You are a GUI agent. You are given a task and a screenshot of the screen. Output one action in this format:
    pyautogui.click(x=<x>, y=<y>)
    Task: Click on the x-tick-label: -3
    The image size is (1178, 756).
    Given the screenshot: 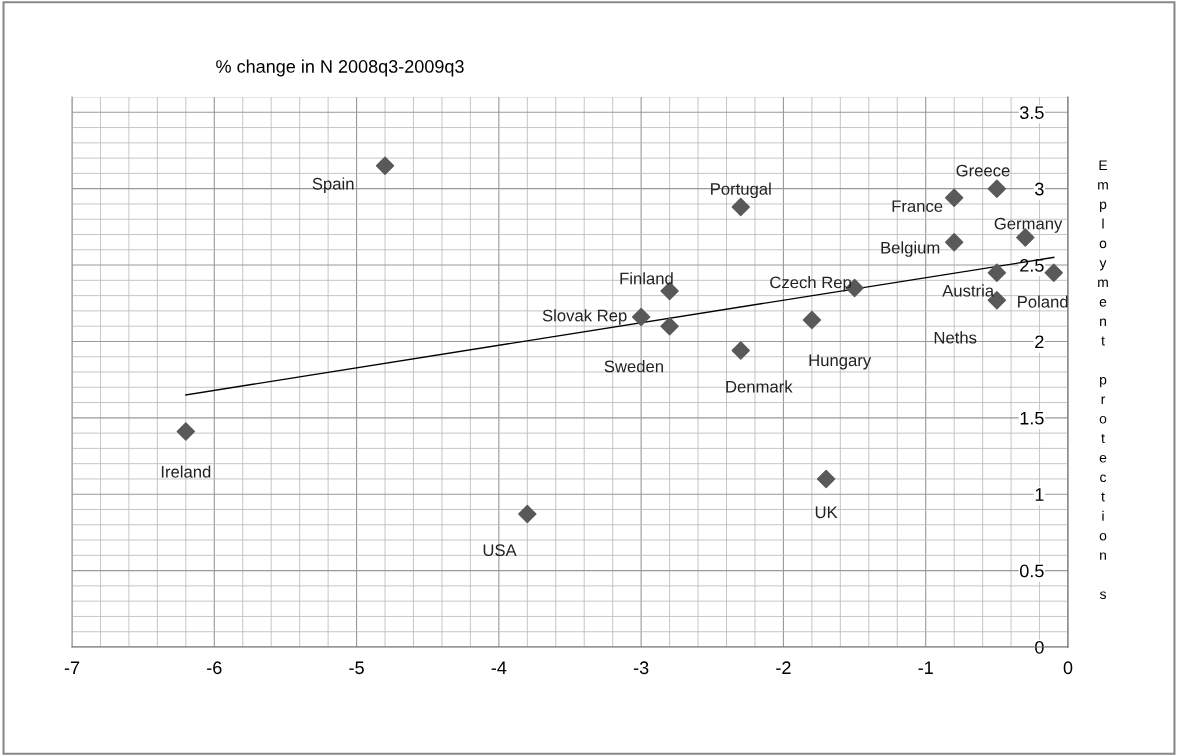 What is the action you would take?
    pyautogui.click(x=641, y=668)
    